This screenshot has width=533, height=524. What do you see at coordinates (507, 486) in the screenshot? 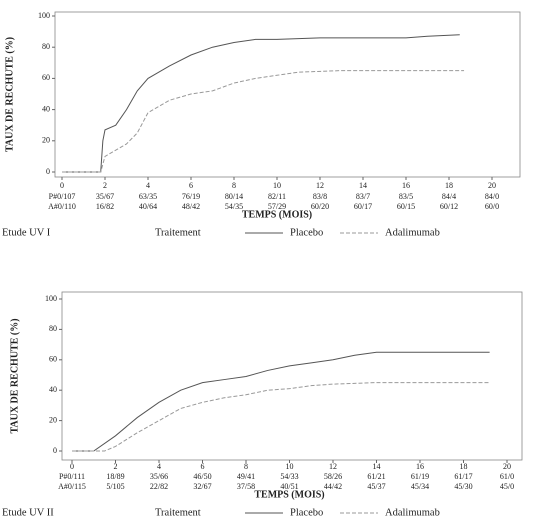
I see `at-risk-label: 45/0` at bounding box center [507, 486].